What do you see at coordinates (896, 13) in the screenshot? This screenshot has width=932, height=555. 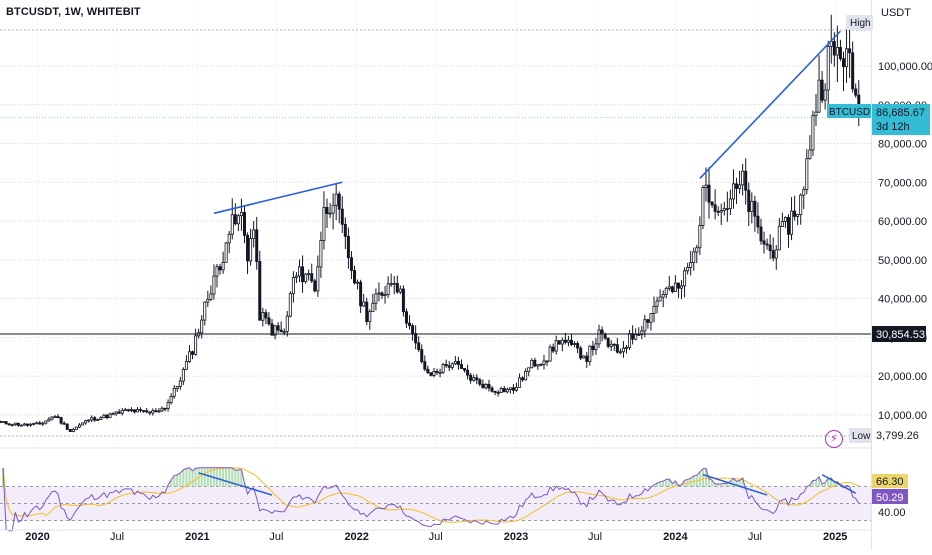 I see `currency-label: USDT` at bounding box center [896, 13].